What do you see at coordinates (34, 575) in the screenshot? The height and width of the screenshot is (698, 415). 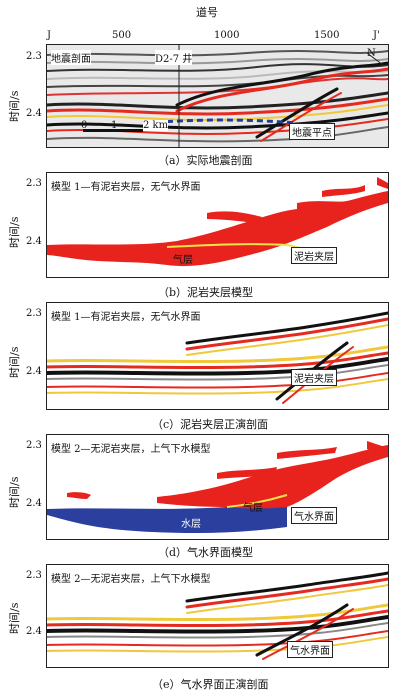 I see `y-tick-e-1: 2.3` at bounding box center [34, 575].